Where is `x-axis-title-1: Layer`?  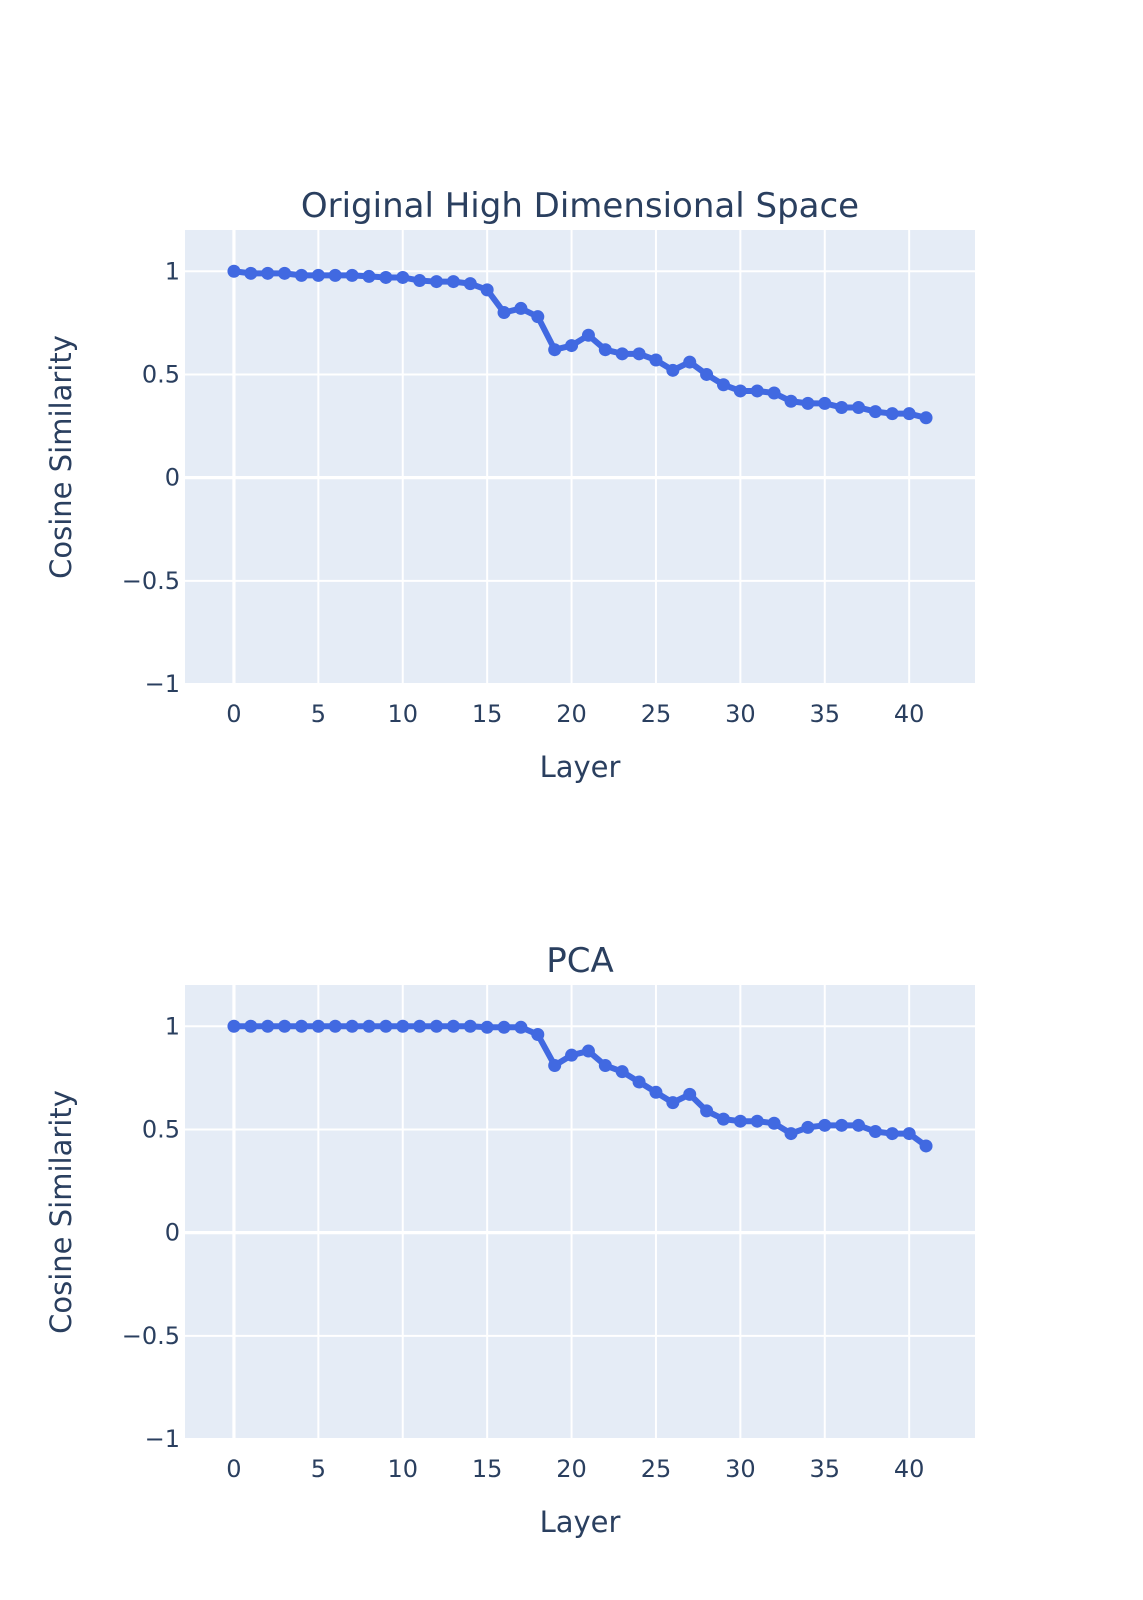 x-axis-title-1: Layer is located at coordinates (580, 767).